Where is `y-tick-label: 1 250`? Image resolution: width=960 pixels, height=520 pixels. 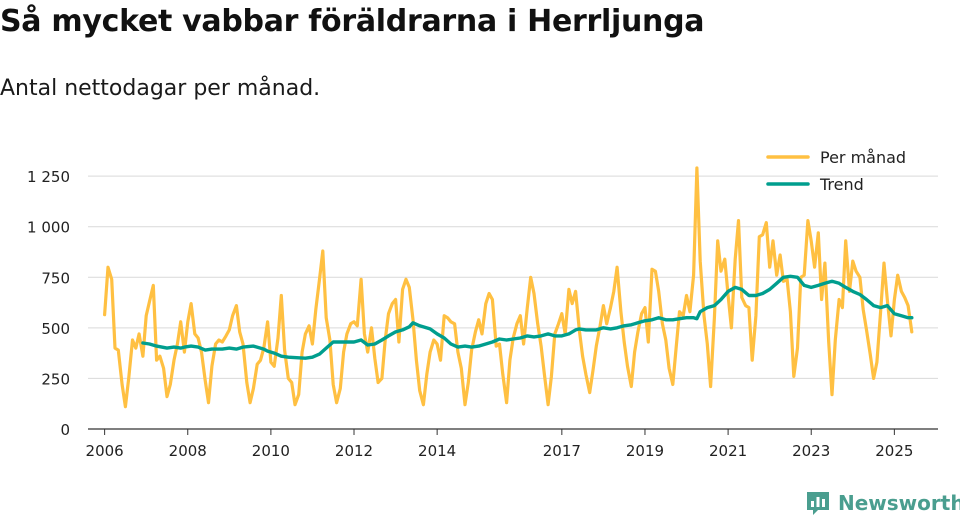
y-tick-label: 1 250 is located at coordinates (48, 177).